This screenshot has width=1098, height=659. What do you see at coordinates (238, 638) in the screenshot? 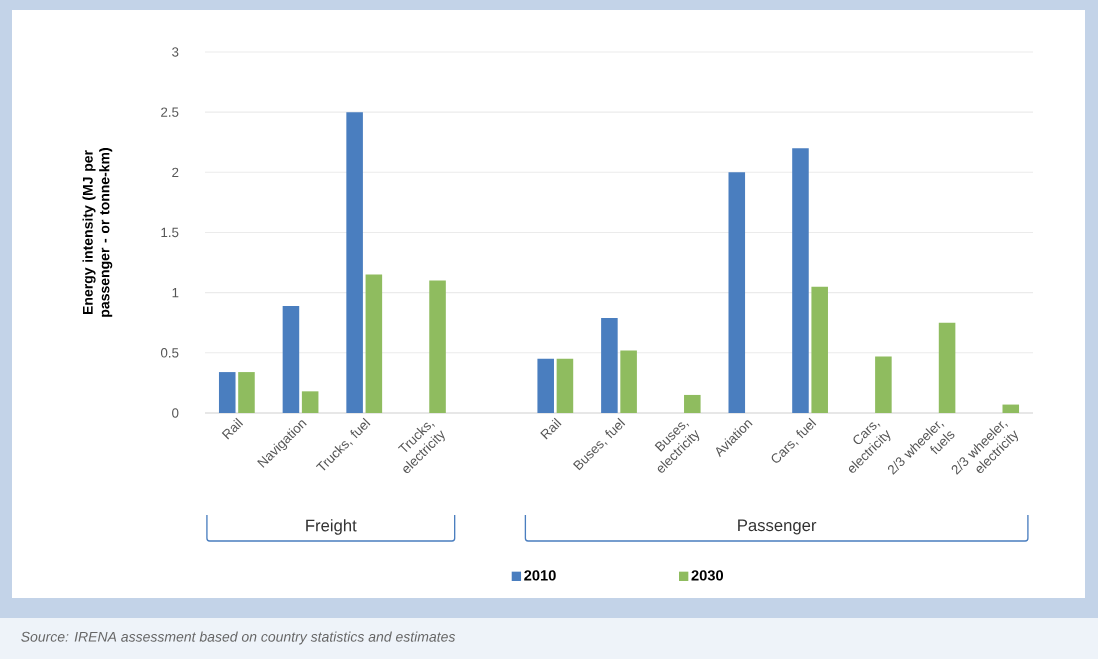
I see `source-note: Source: IRENA assessment based on country statistics and estimates` at bounding box center [238, 638].